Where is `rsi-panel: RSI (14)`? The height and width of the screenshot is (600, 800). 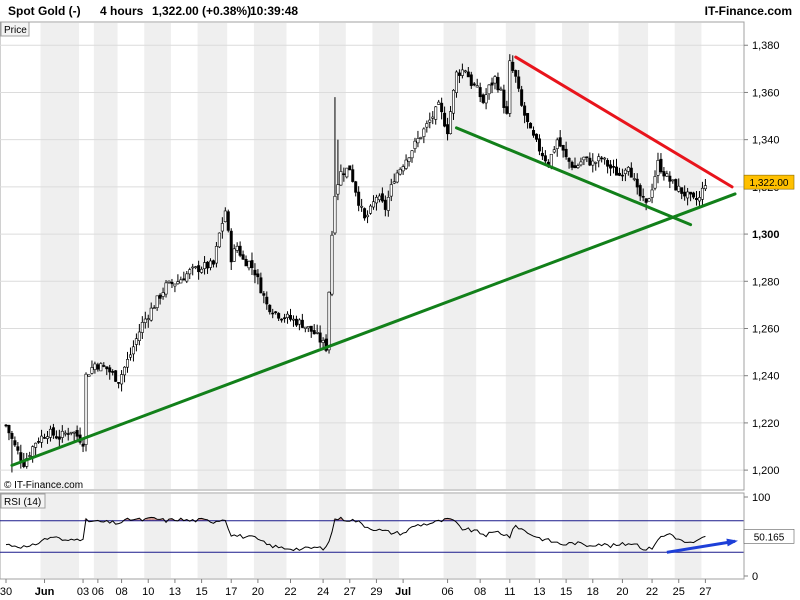
rsi-panel: RSI (14) is located at coordinates (372, 536).